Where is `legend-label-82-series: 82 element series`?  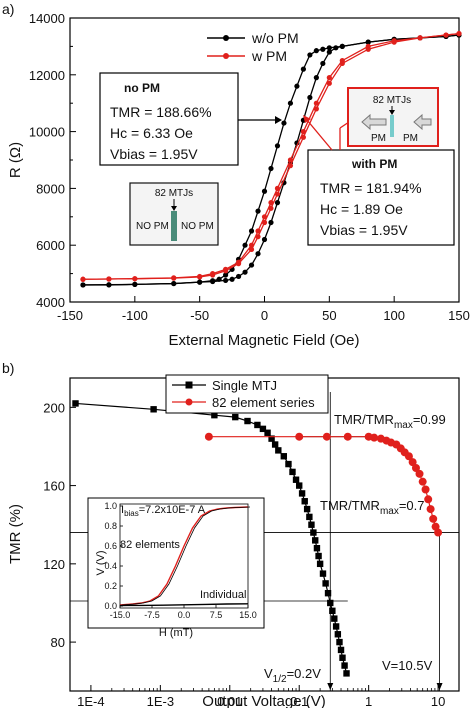 legend-label-82-series: 82 element series is located at coordinates (263, 402).